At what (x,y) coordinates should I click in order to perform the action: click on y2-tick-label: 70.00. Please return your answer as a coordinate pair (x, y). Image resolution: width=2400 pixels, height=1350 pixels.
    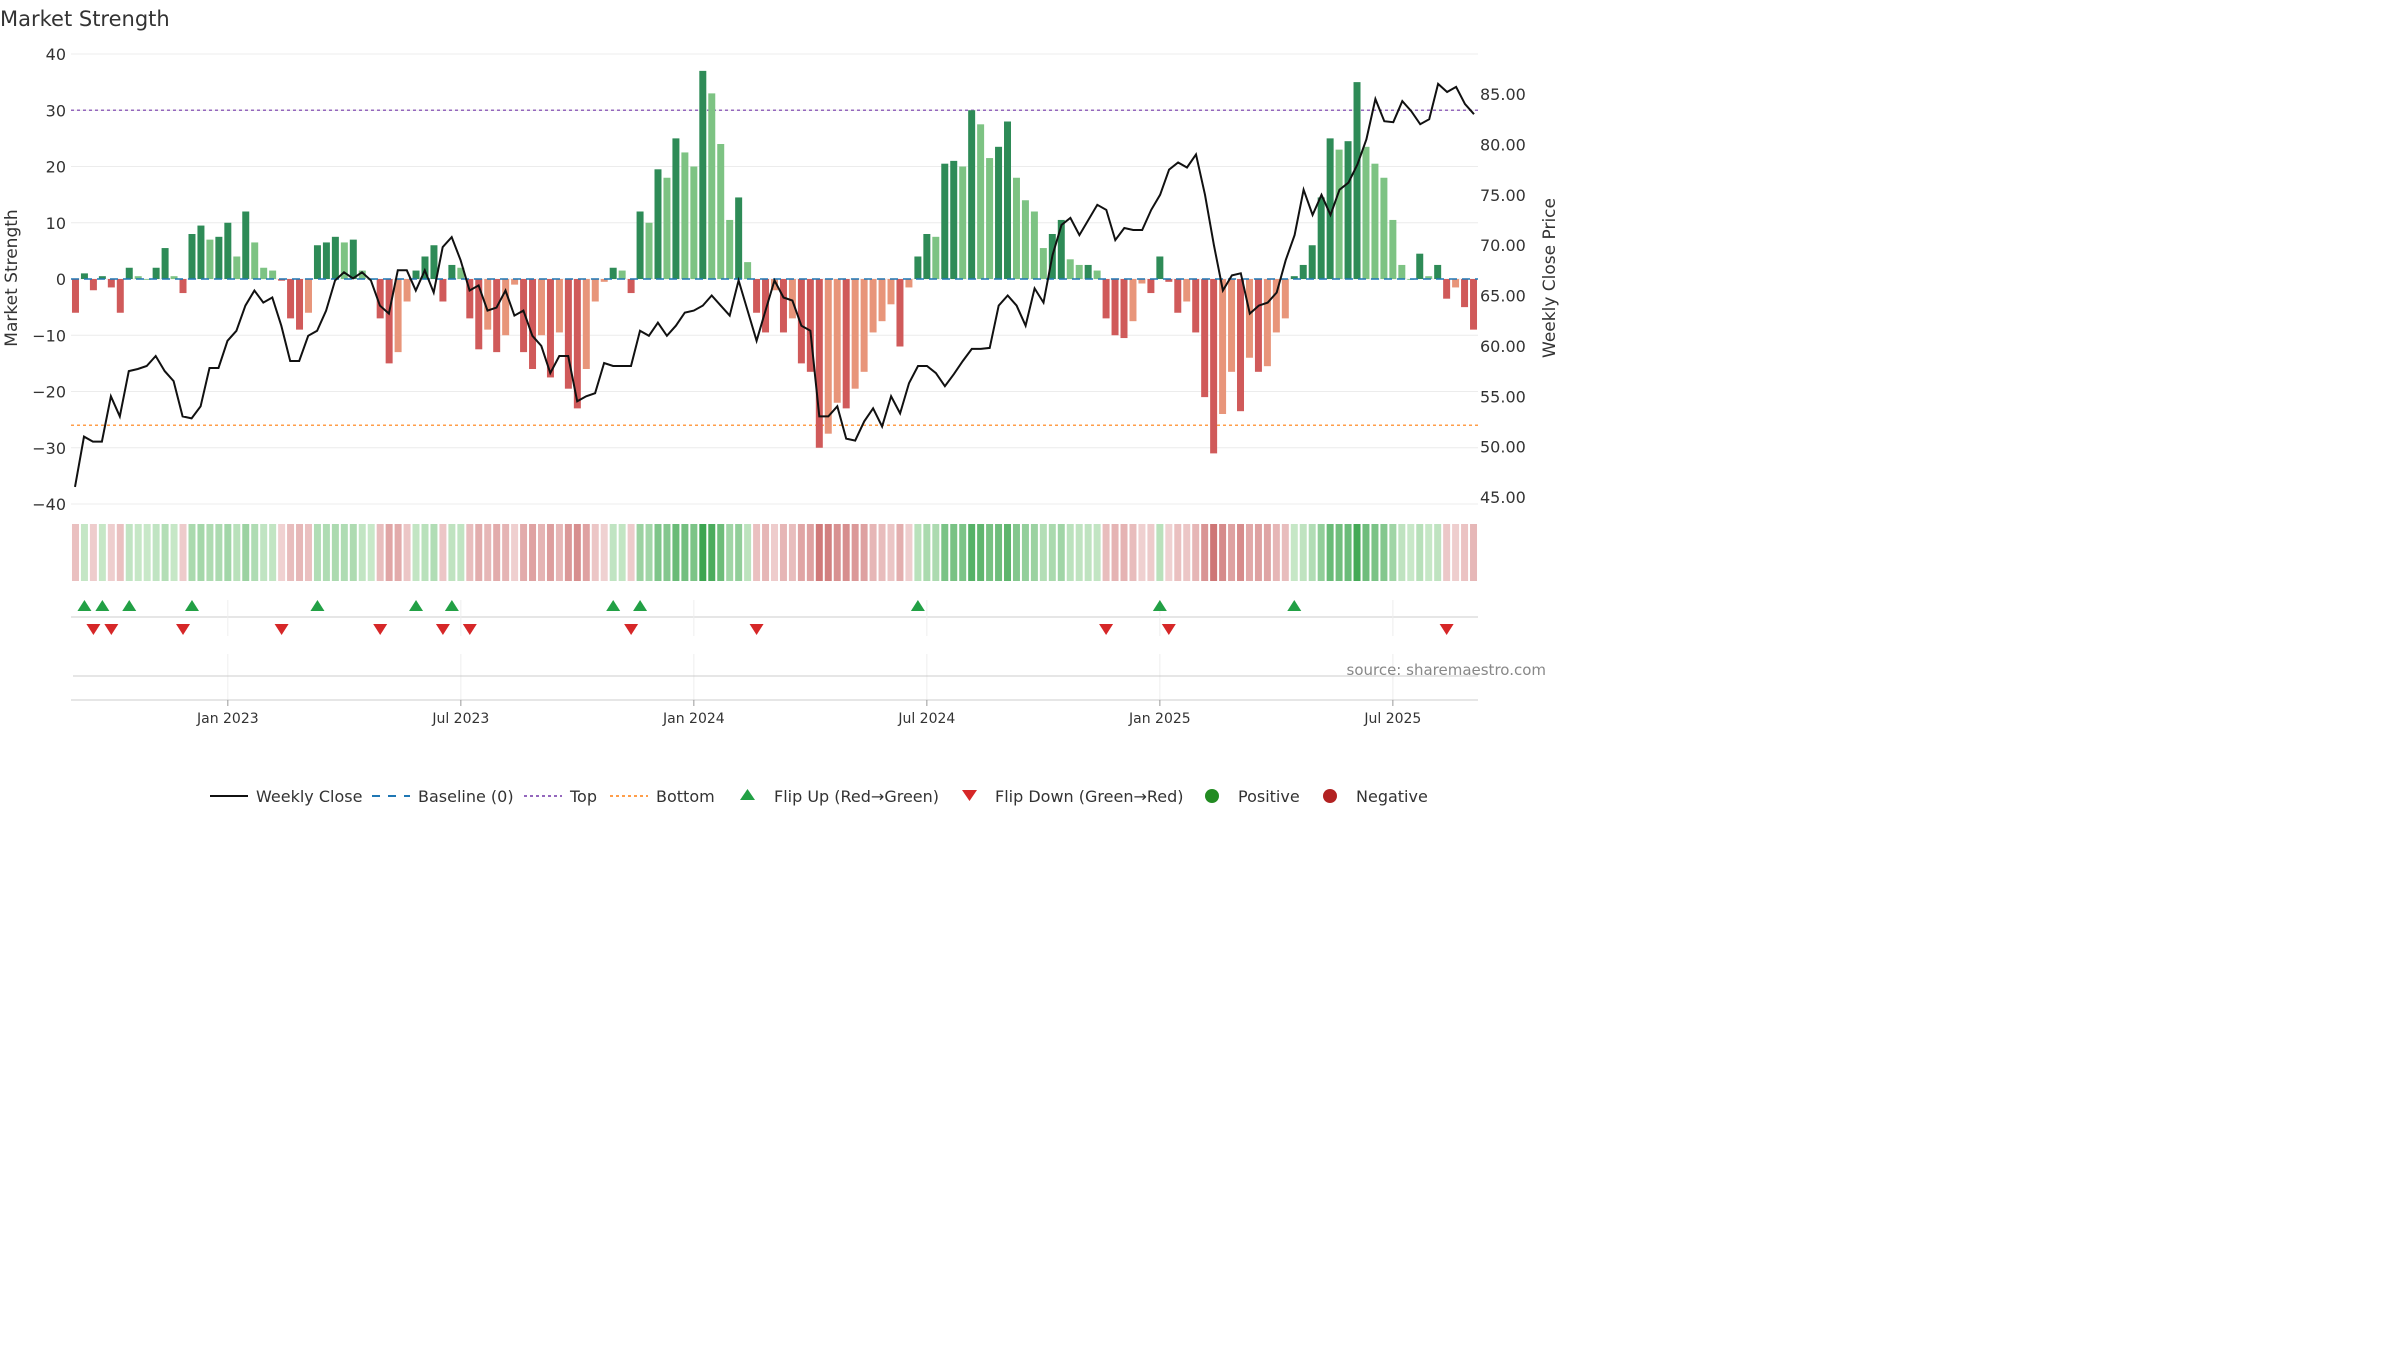
    Looking at the image, I should click on (1503, 245).